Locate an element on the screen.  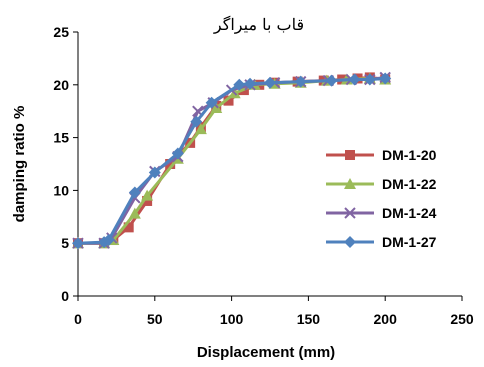
y-tick-label: 20 is located at coordinates (61, 85).